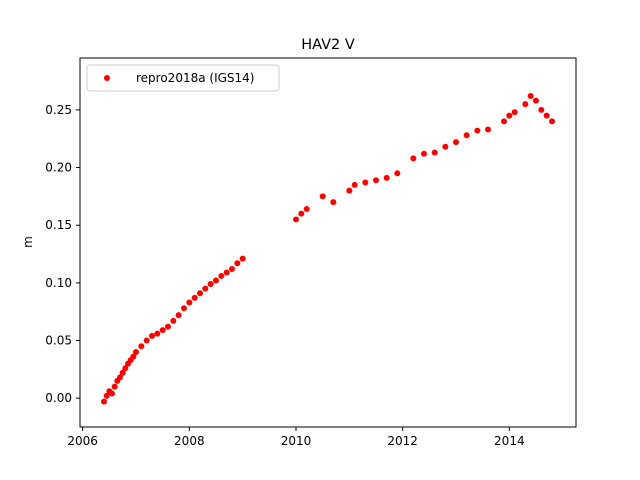 This screenshot has height=480, width=640. I want to click on x-tick-label: 2006, so click(82, 441).